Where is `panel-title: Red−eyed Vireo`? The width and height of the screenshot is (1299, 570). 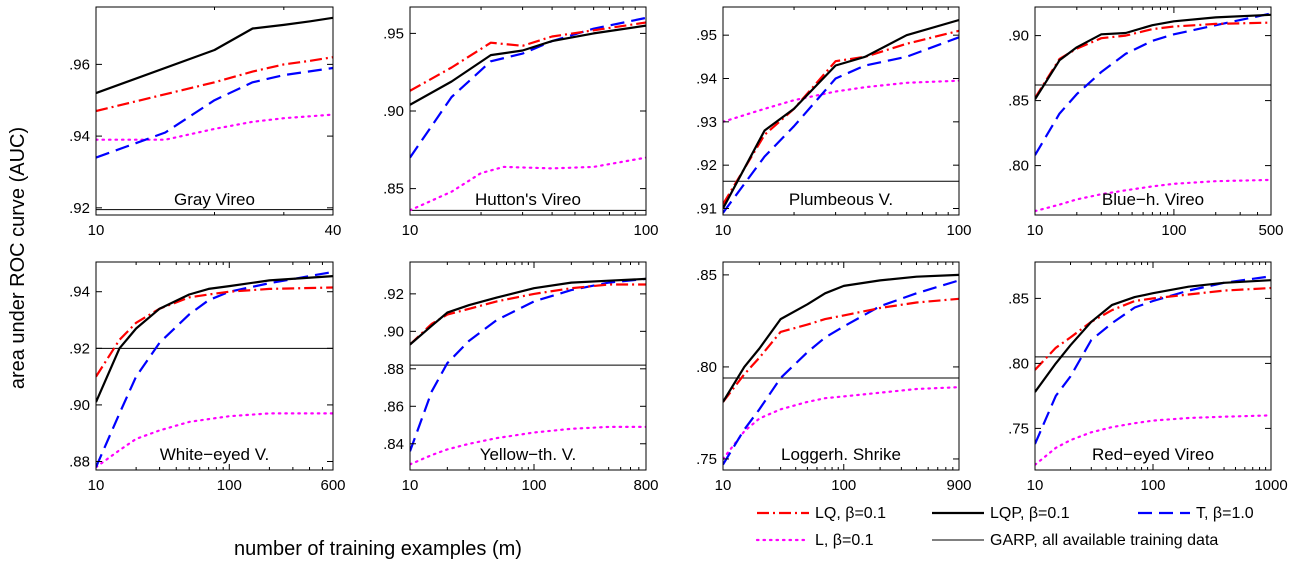
panel-title: Red−eyed Vireo is located at coordinates (1153, 454).